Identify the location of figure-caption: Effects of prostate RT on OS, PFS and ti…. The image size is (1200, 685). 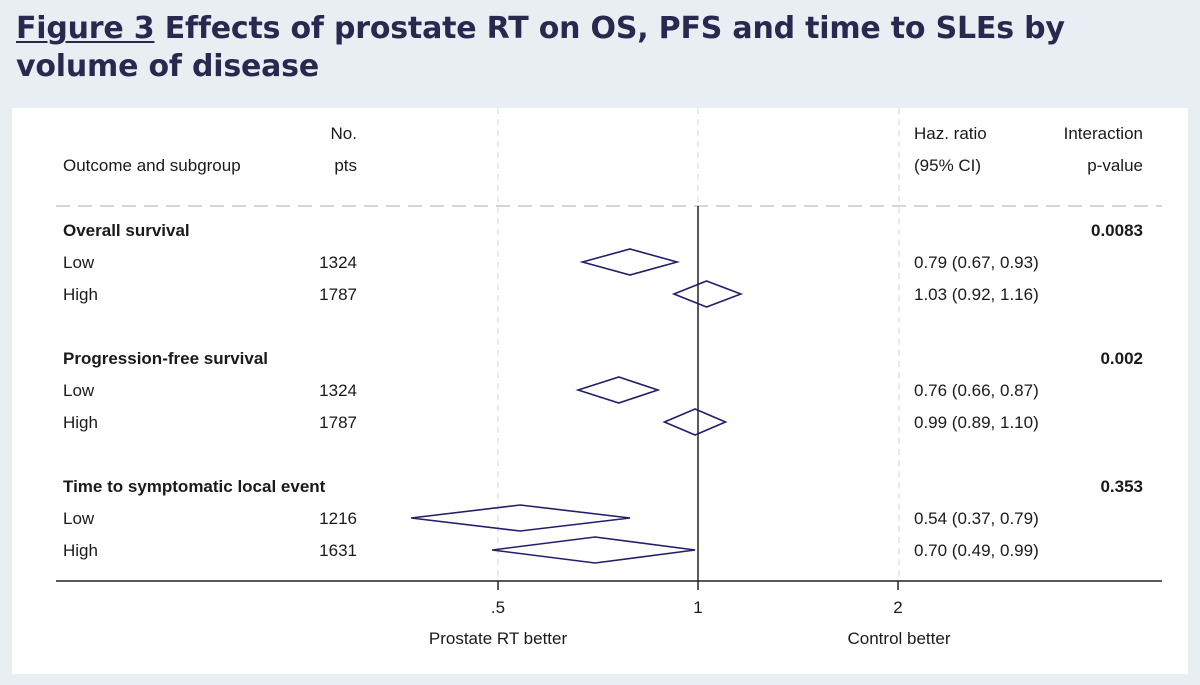
(540, 47).